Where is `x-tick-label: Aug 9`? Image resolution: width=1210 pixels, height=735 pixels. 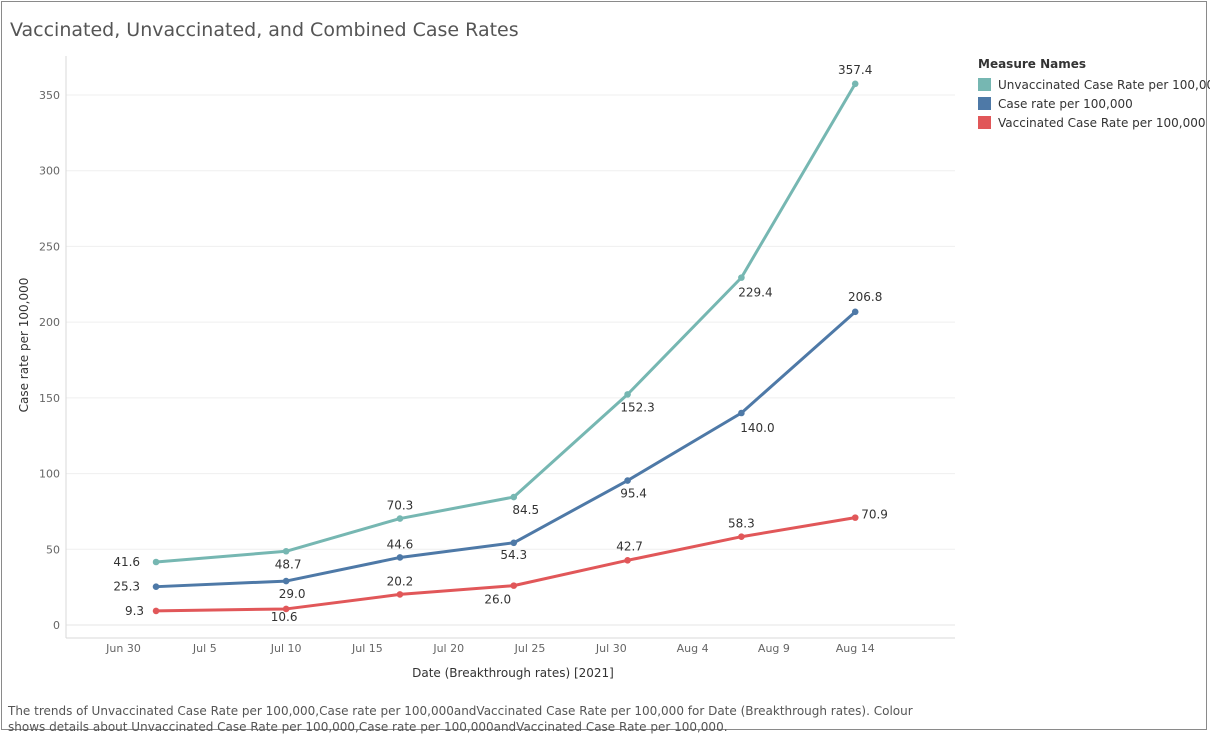 x-tick-label: Aug 9 is located at coordinates (774, 648).